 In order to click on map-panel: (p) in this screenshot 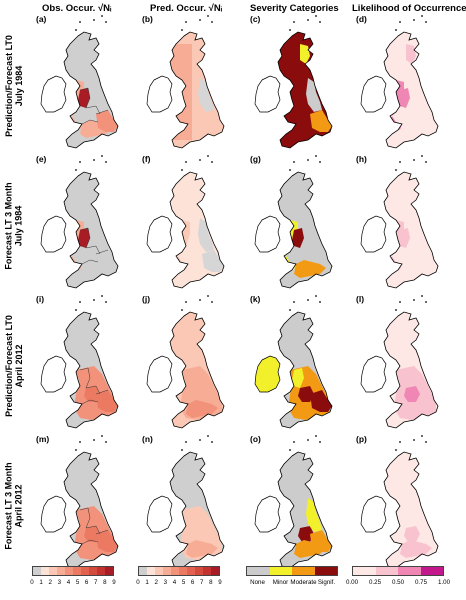, I will do `click(406, 503)`.